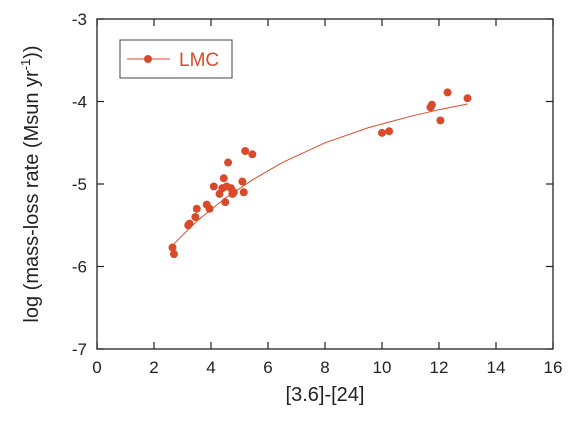 This screenshot has width=570, height=421. I want to click on y-tick-label: -4, so click(79, 102).